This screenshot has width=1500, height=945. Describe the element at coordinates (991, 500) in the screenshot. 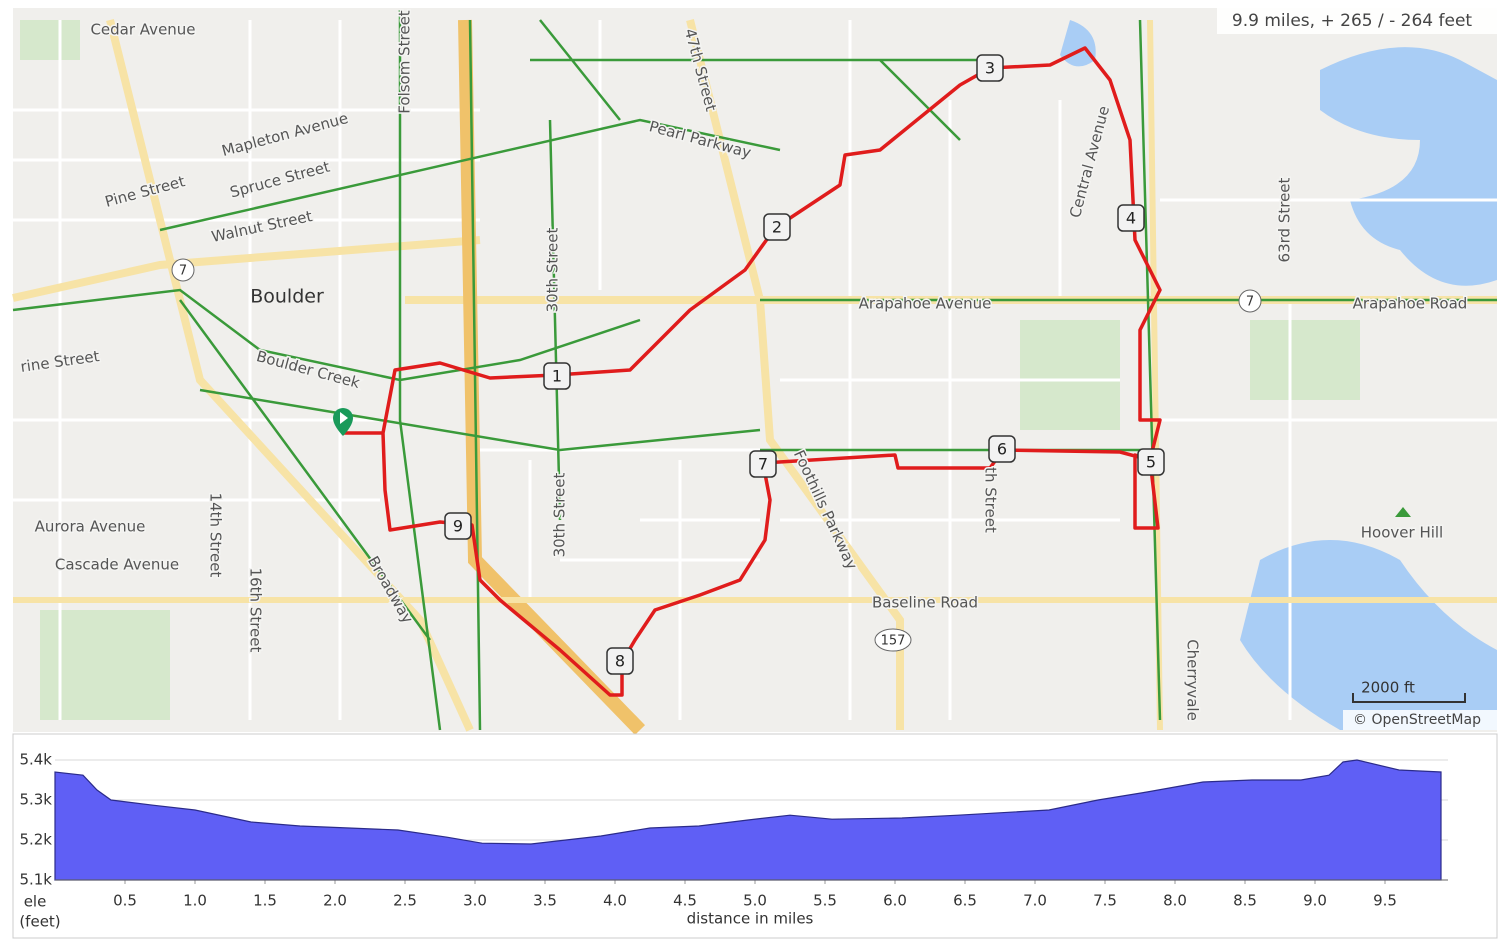

I see `street-label: th Street` at that location.